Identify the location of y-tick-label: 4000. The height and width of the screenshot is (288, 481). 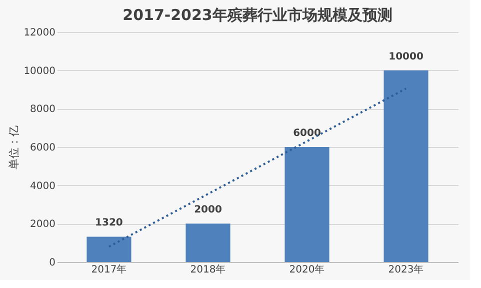
(43, 186).